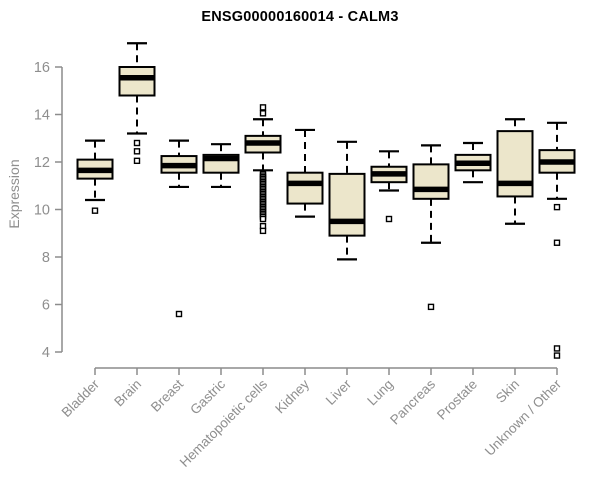 This screenshot has width=600, height=500. Describe the element at coordinates (431, 181) in the screenshot. I see `box-pancreas` at that location.